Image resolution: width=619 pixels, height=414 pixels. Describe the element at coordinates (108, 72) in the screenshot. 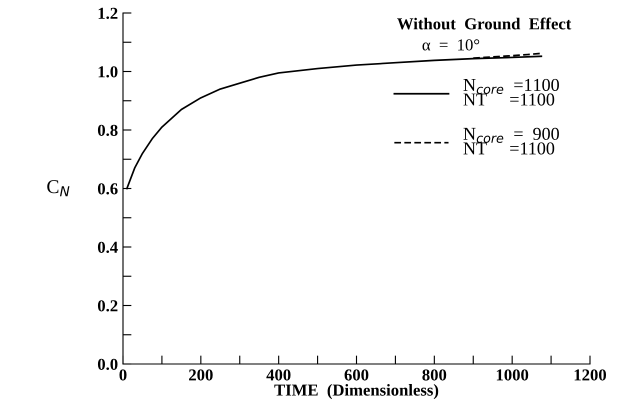

I see `y-tick-label: 1.0` at that location.